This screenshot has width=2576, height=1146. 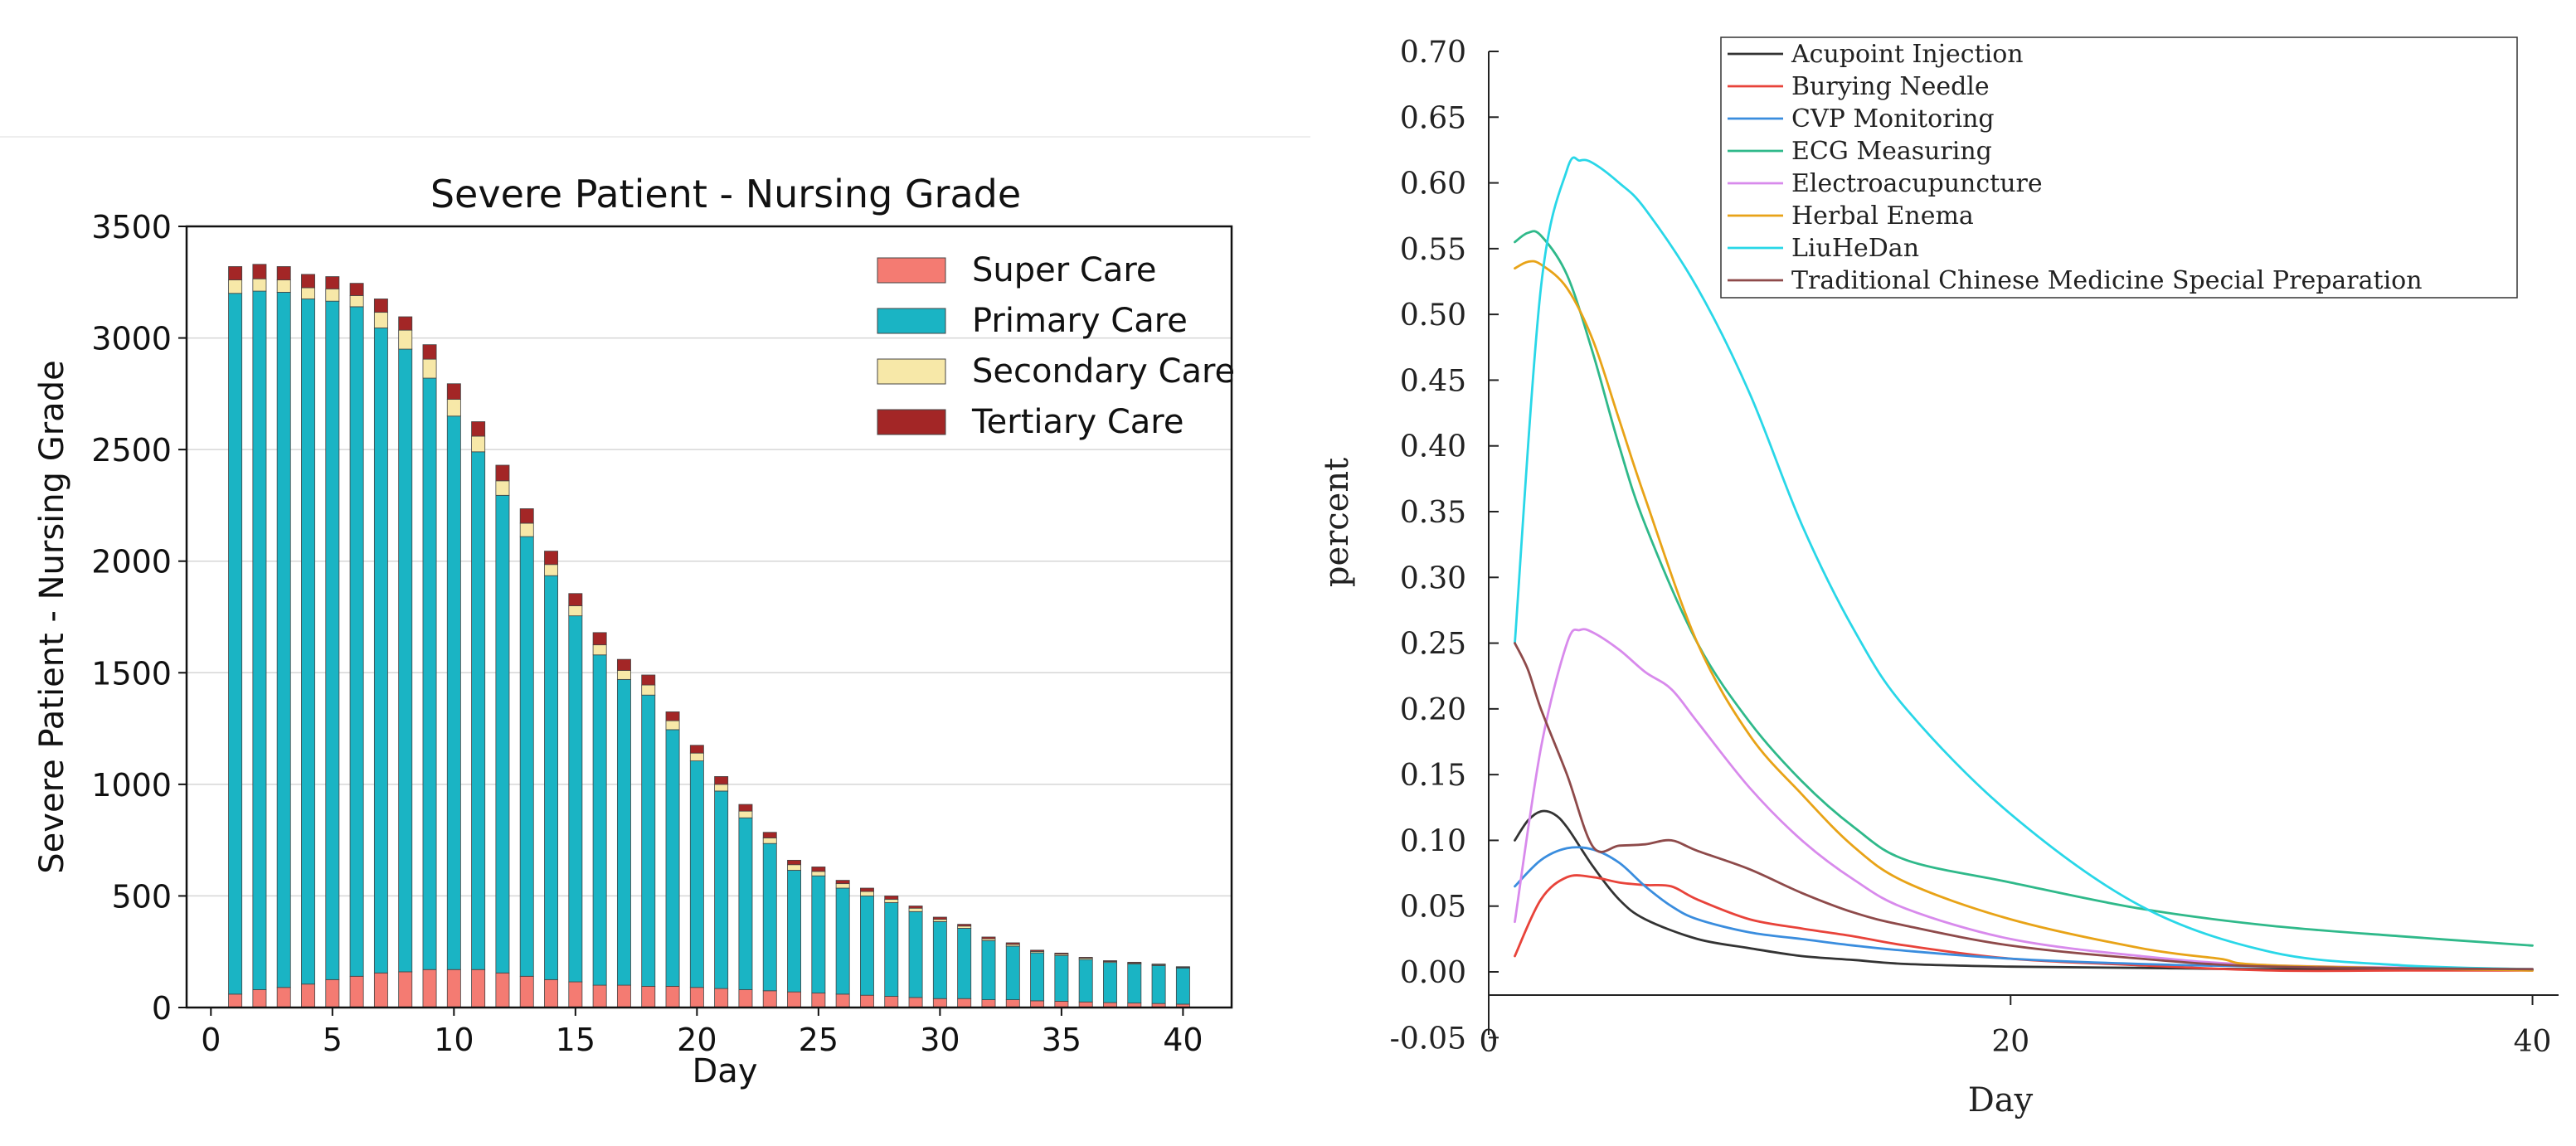 What do you see at coordinates (1433, 776) in the screenshot?
I see `y-tick-label: 0.15` at bounding box center [1433, 776].